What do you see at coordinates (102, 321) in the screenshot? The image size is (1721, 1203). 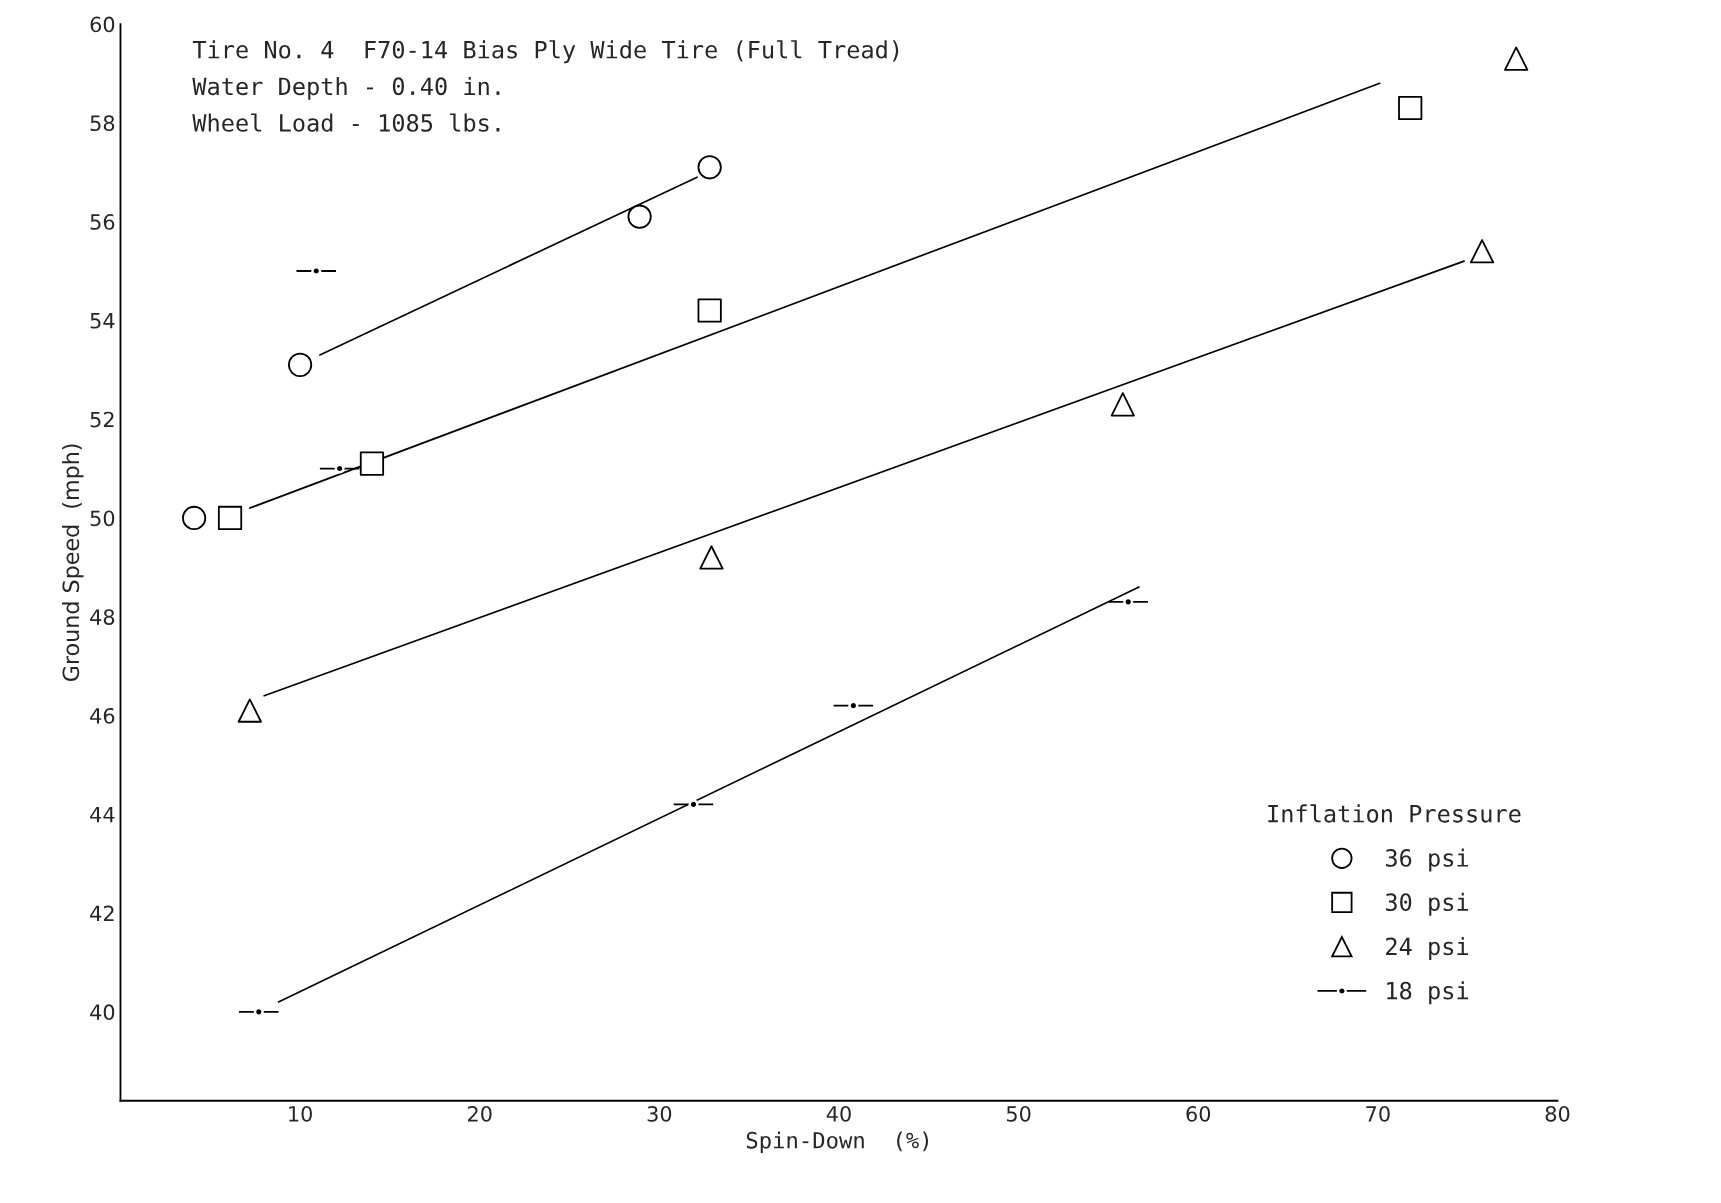 I see `y-tick-label: 54` at bounding box center [102, 321].